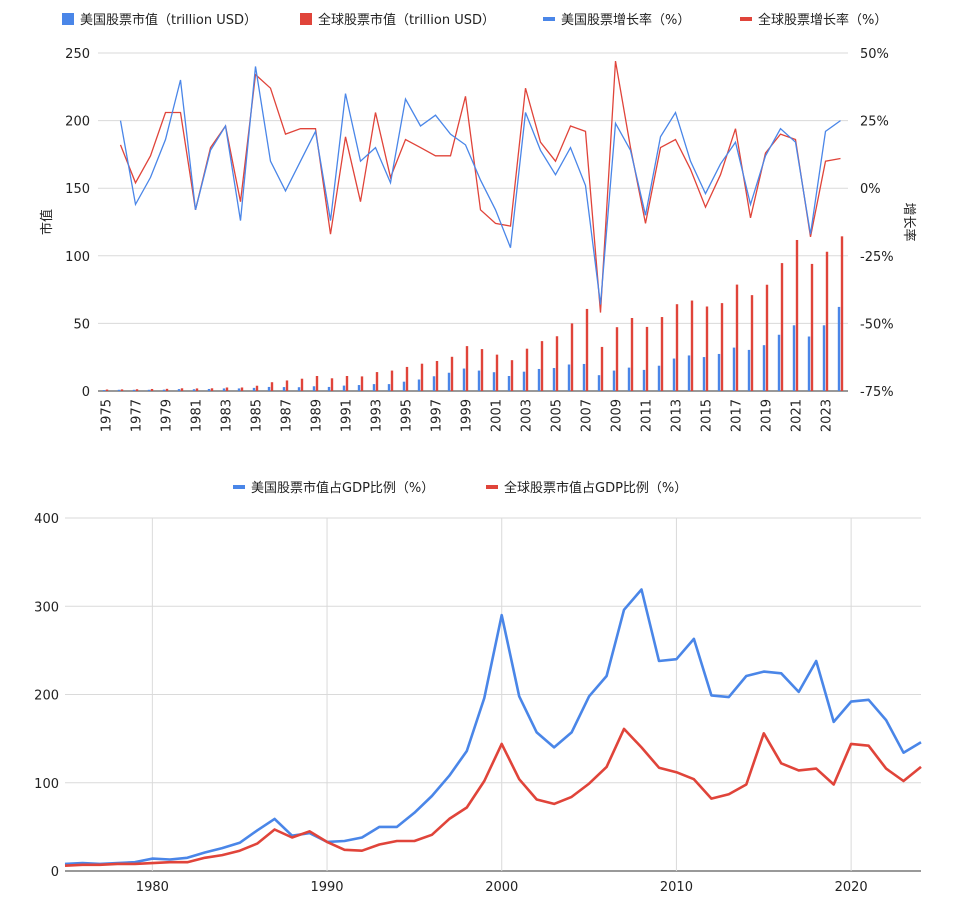 Image resolution: width=959 pixels, height=914 pixels. Describe the element at coordinates (797, 415) in the screenshot. I see `x-tick-label: 2021` at that location.